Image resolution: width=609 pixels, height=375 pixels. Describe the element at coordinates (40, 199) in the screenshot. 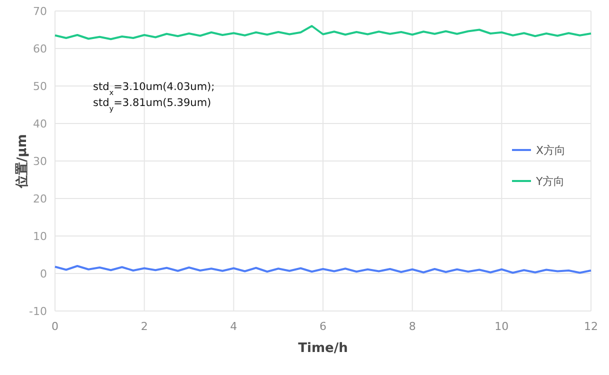

I see `y-tick-label: 20` at that location.